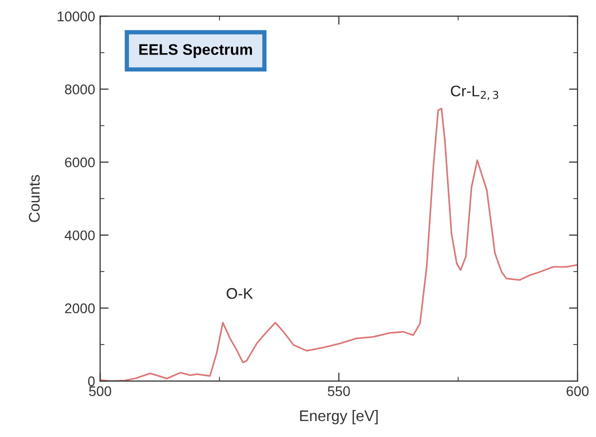  What do you see at coordinates (80, 162) in the screenshot?
I see `y-tick-label: 6000` at bounding box center [80, 162].